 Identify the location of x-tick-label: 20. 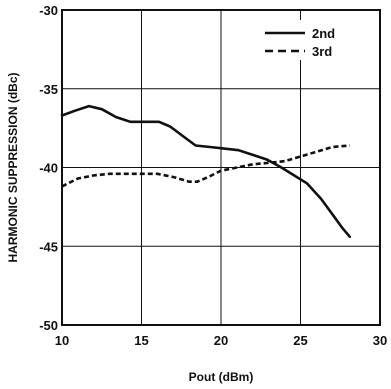
(221, 340).